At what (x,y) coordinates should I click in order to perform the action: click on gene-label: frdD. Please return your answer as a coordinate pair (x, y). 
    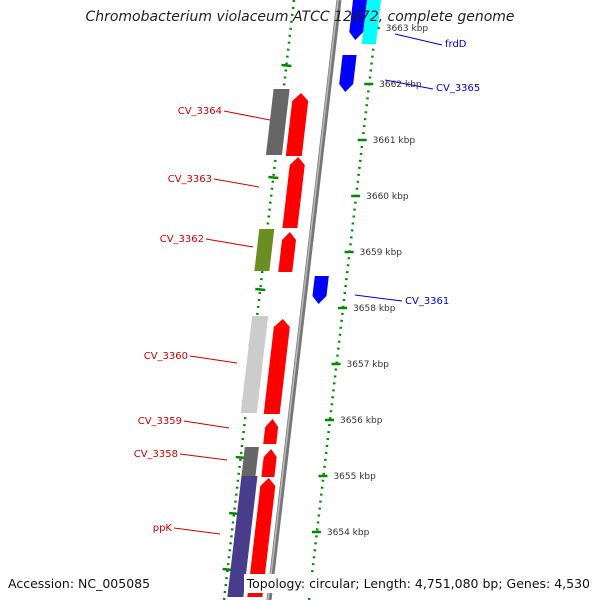
    Looking at the image, I should click on (456, 44).